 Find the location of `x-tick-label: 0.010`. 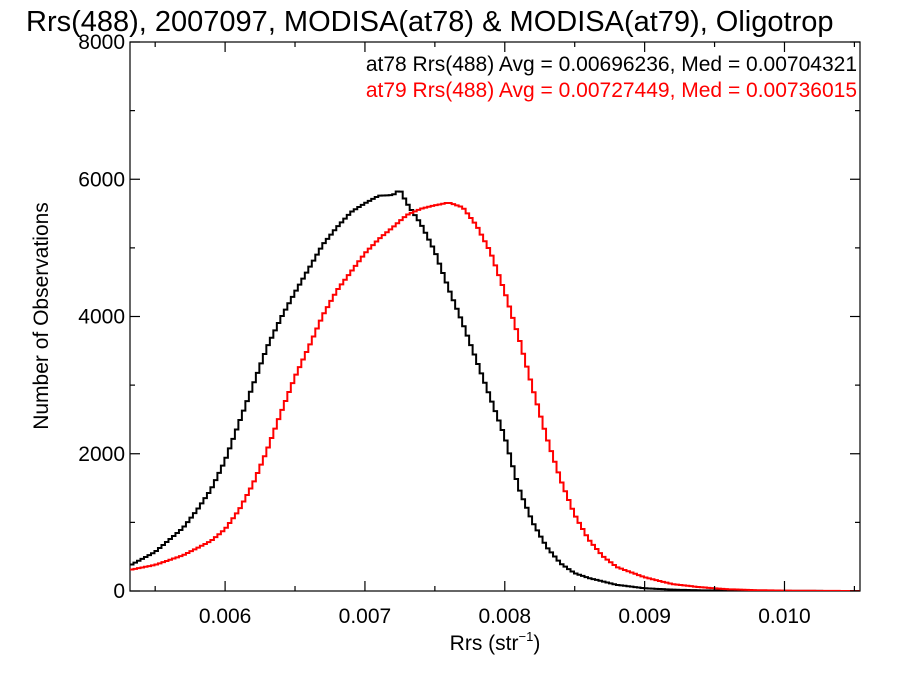

x-tick-label: 0.010 is located at coordinates (784, 616).